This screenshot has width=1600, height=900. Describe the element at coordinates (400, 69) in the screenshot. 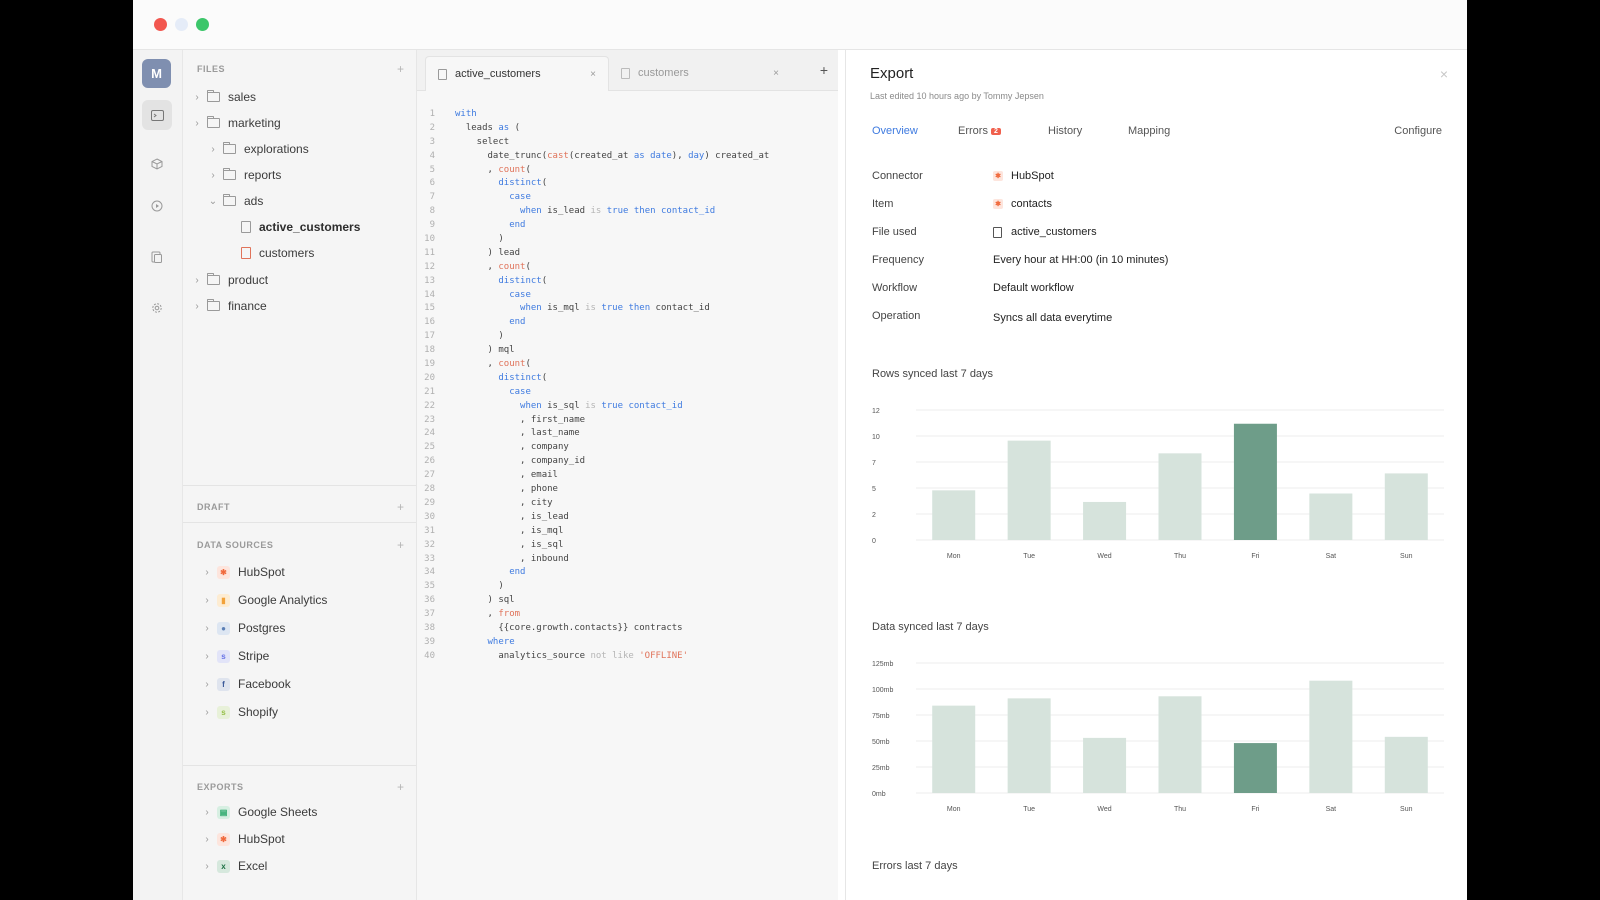

I see `add-file-button: +` at that location.